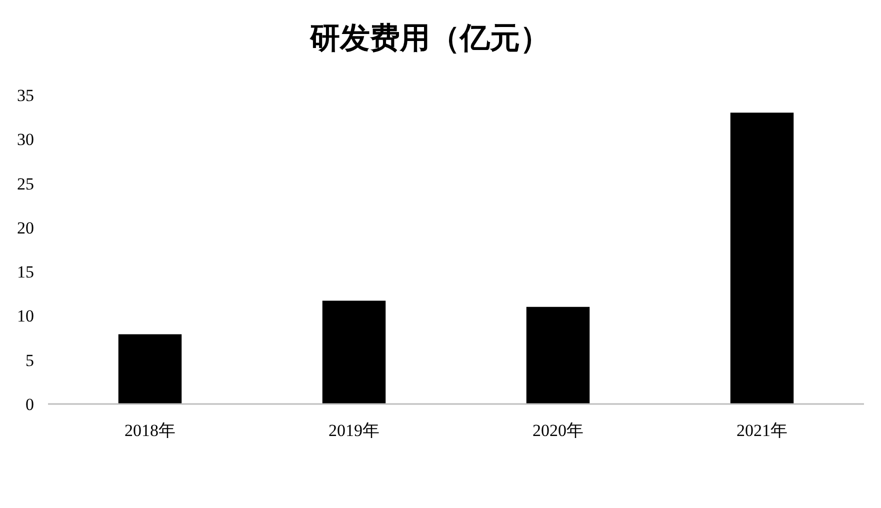  What do you see at coordinates (25, 95) in the screenshot?
I see `y-tick-label: 35` at bounding box center [25, 95].